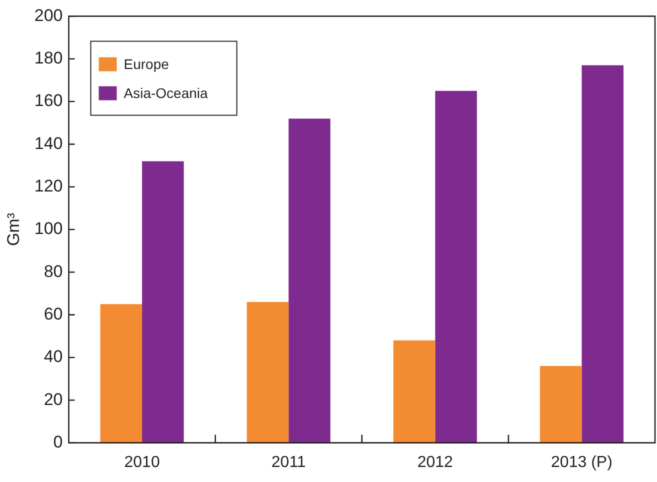 Image resolution: width=657 pixels, height=482 pixels. Describe the element at coordinates (58, 442) in the screenshot. I see `y-tick-label: 0` at that location.